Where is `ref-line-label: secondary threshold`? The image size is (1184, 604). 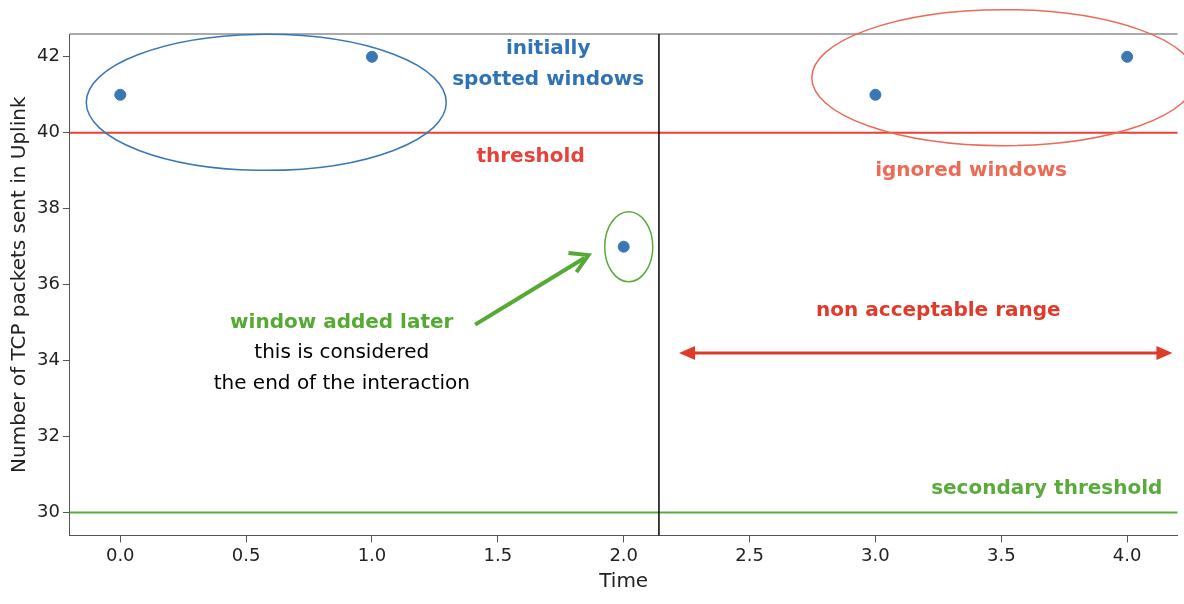
ref-line-label: secondary threshold is located at coordinates (1047, 486).